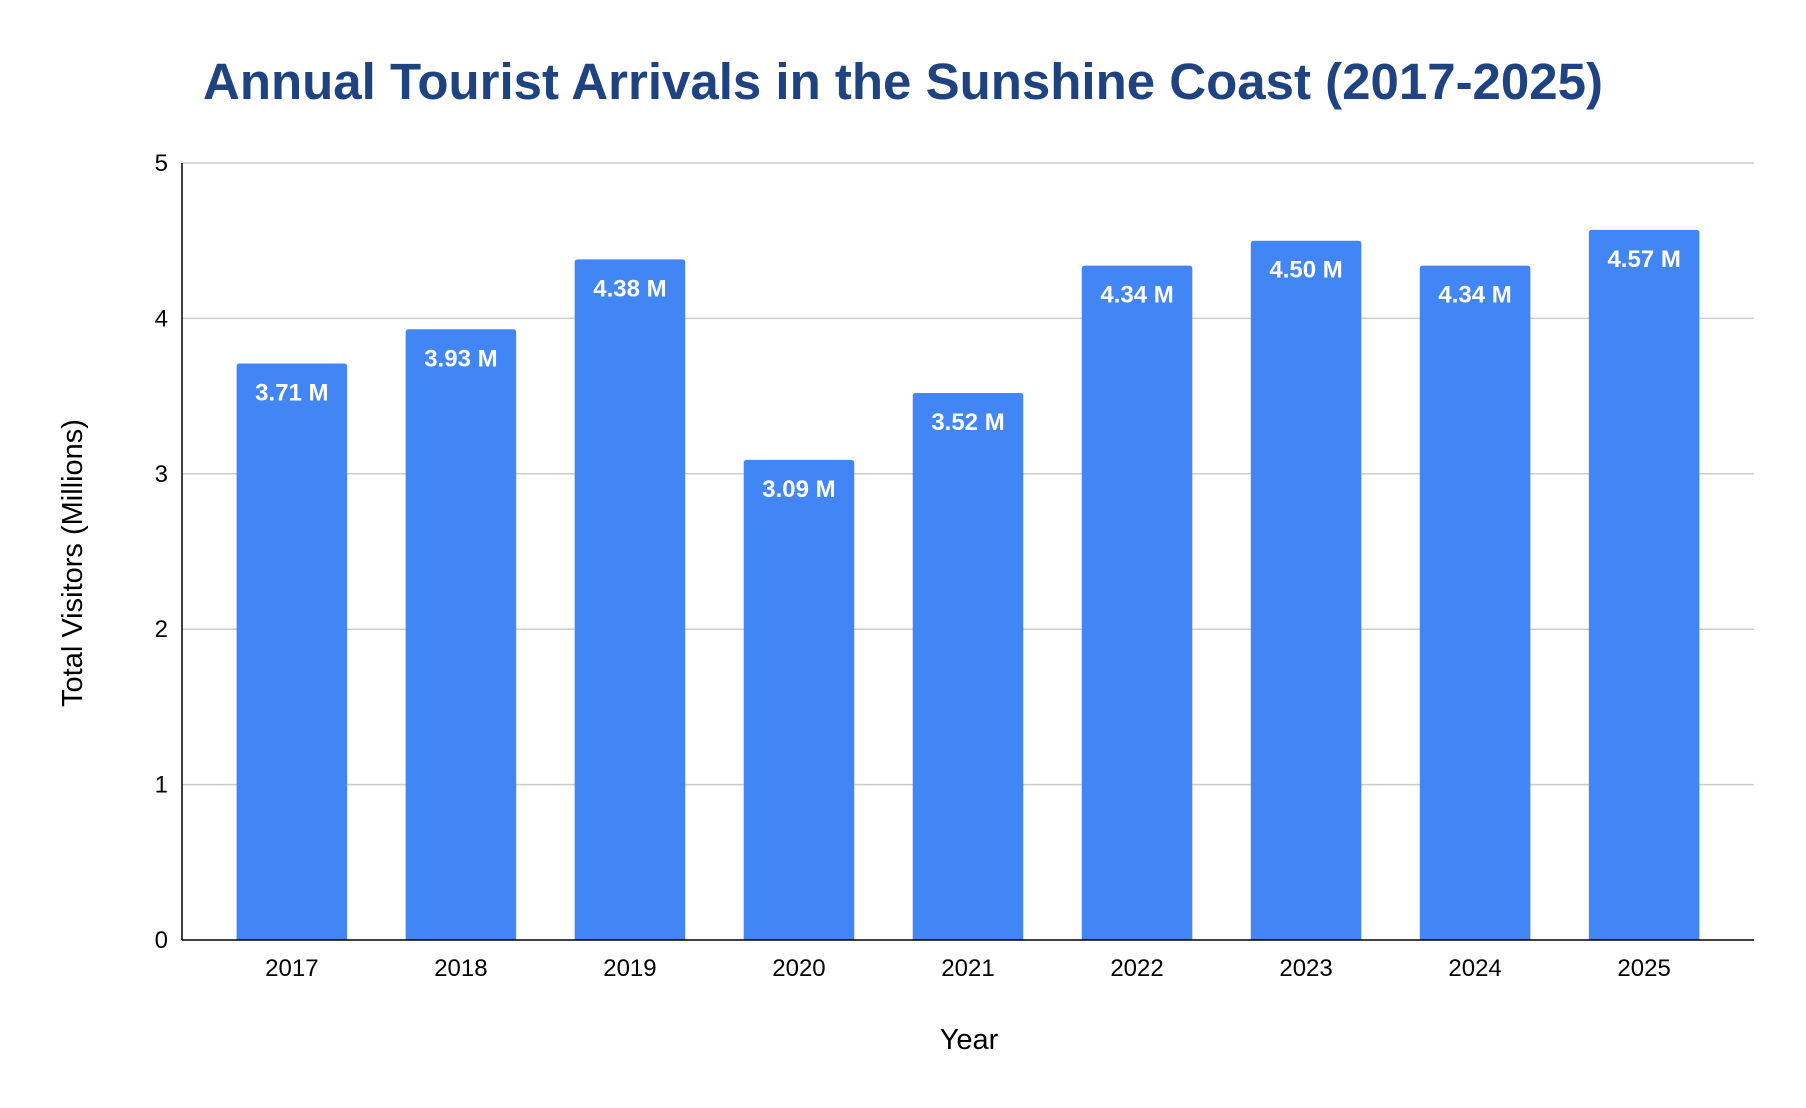  I want to click on x-tick-label: 2018, so click(460, 968).